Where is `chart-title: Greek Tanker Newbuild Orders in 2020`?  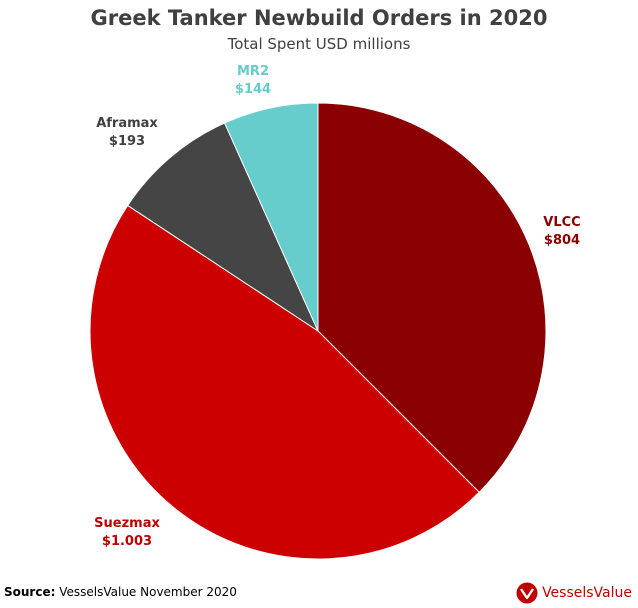
chart-title: Greek Tanker Newbuild Orders in 2020 is located at coordinates (319, 18).